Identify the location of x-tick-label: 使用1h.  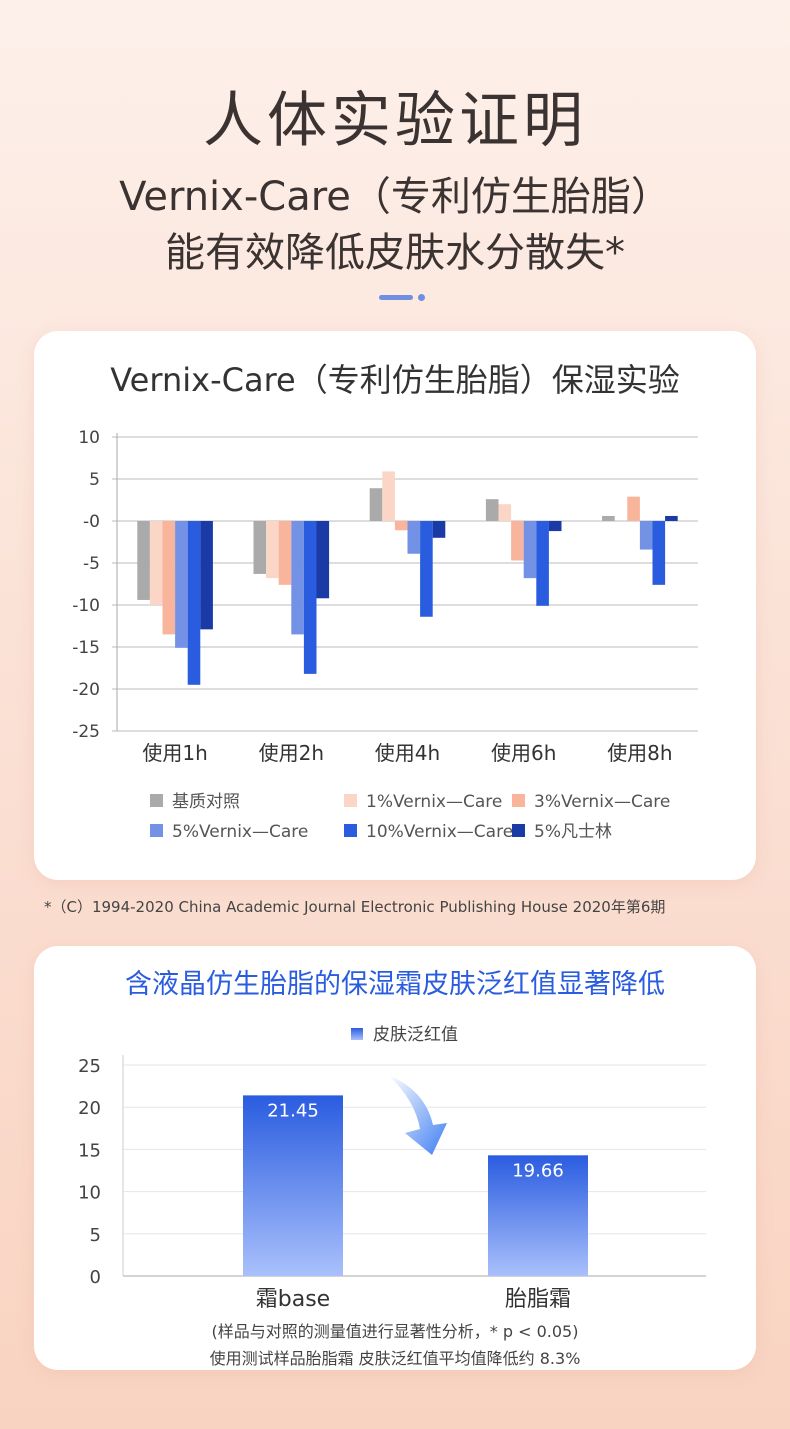
(174, 753).